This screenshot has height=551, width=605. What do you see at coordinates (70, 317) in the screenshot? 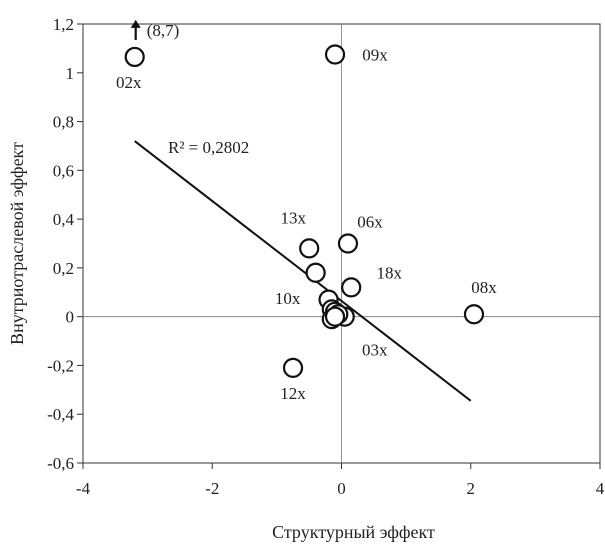
I see `y-tick-label: 0` at bounding box center [70, 317].